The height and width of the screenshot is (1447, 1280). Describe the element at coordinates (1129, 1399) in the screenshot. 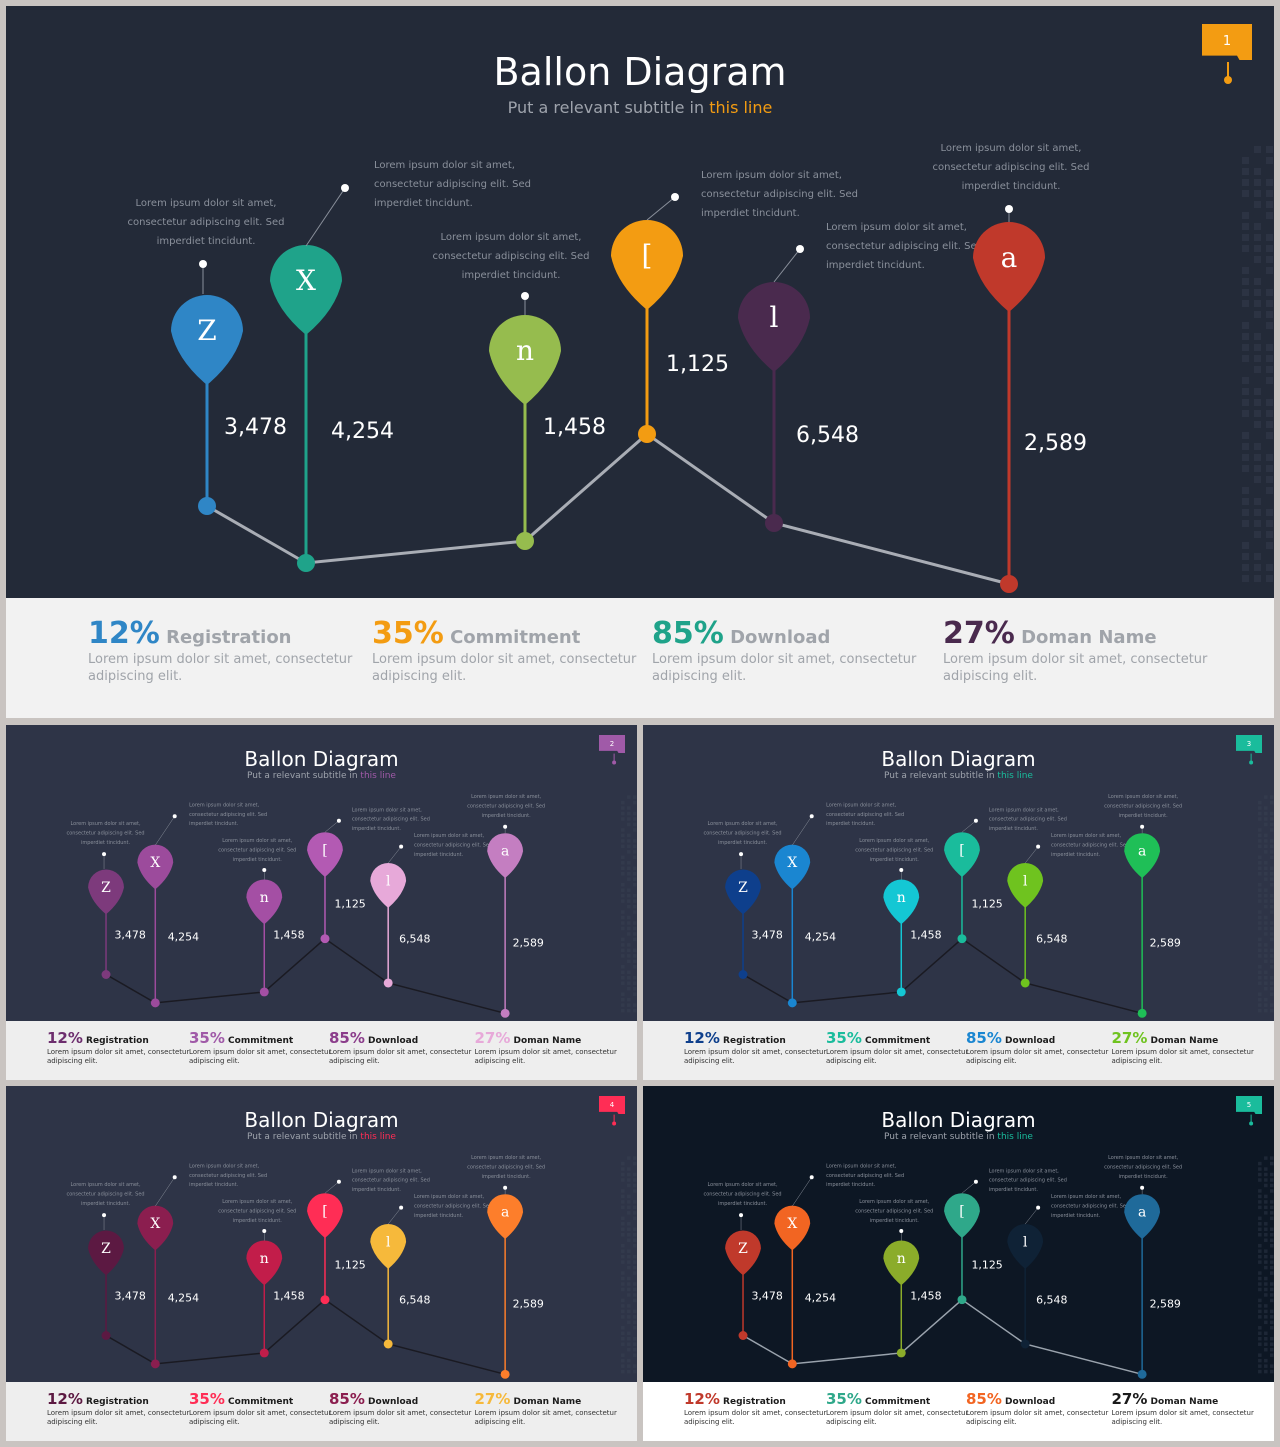

I see `stat-percent: 27%` at that location.